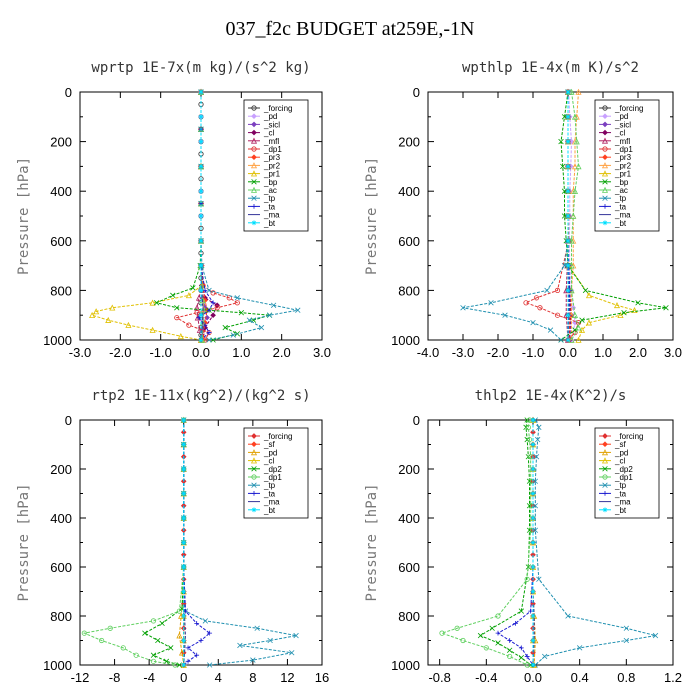 The image size is (700, 700). I want to click on y-tick-label: 1000, so click(405, 340).